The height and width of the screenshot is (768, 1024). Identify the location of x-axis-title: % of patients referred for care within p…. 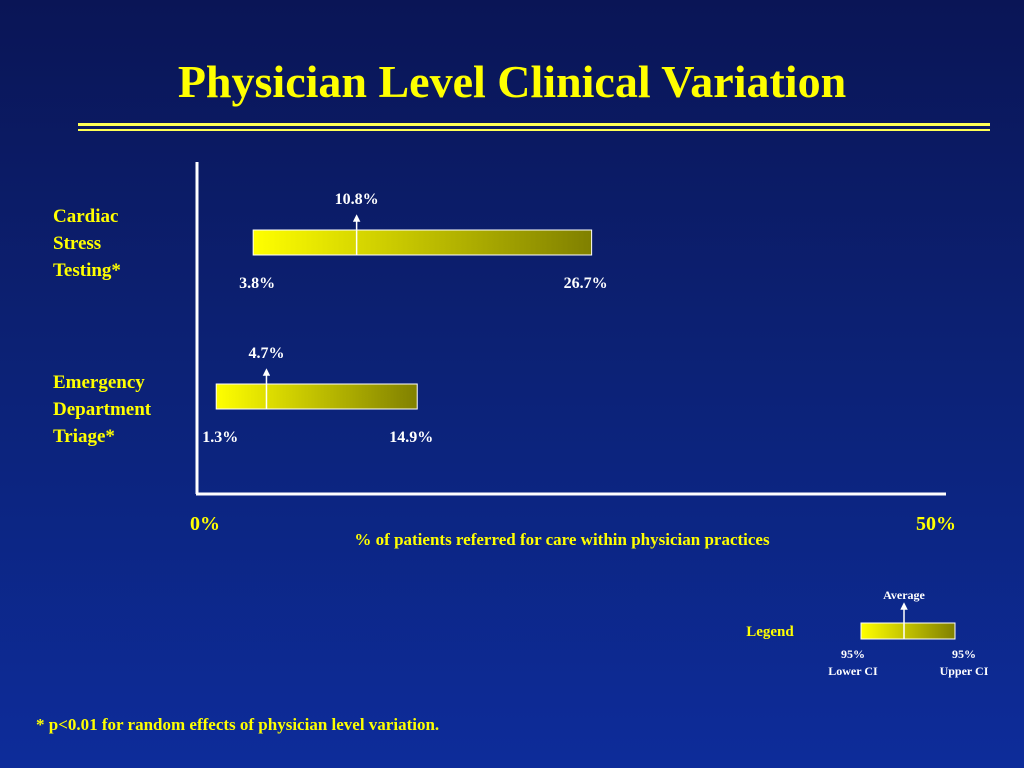
(562, 539).